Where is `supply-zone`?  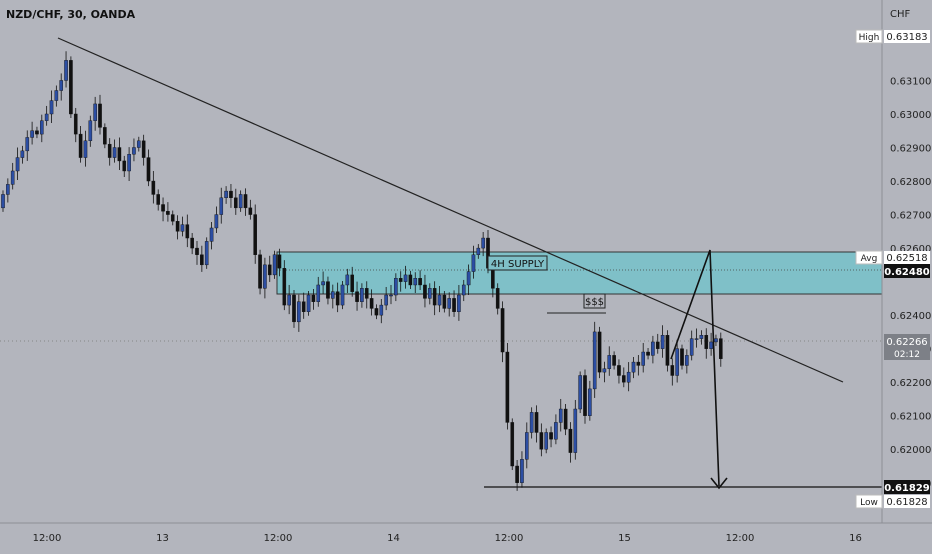 supply-zone is located at coordinates (579, 273).